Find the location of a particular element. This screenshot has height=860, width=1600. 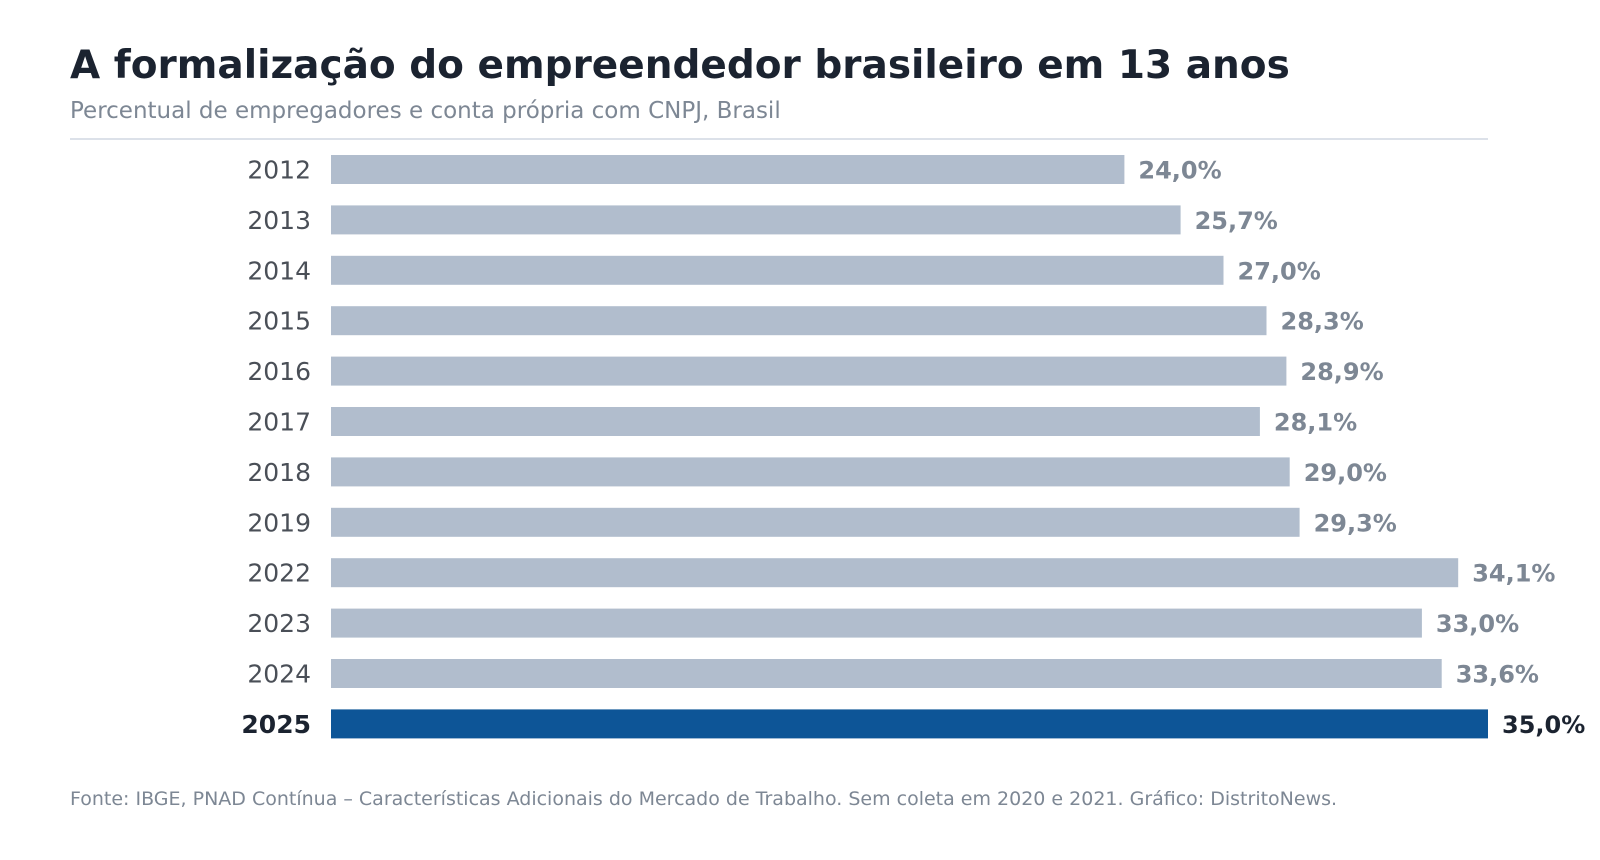

category-label-2025: 2025 is located at coordinates (276, 724).